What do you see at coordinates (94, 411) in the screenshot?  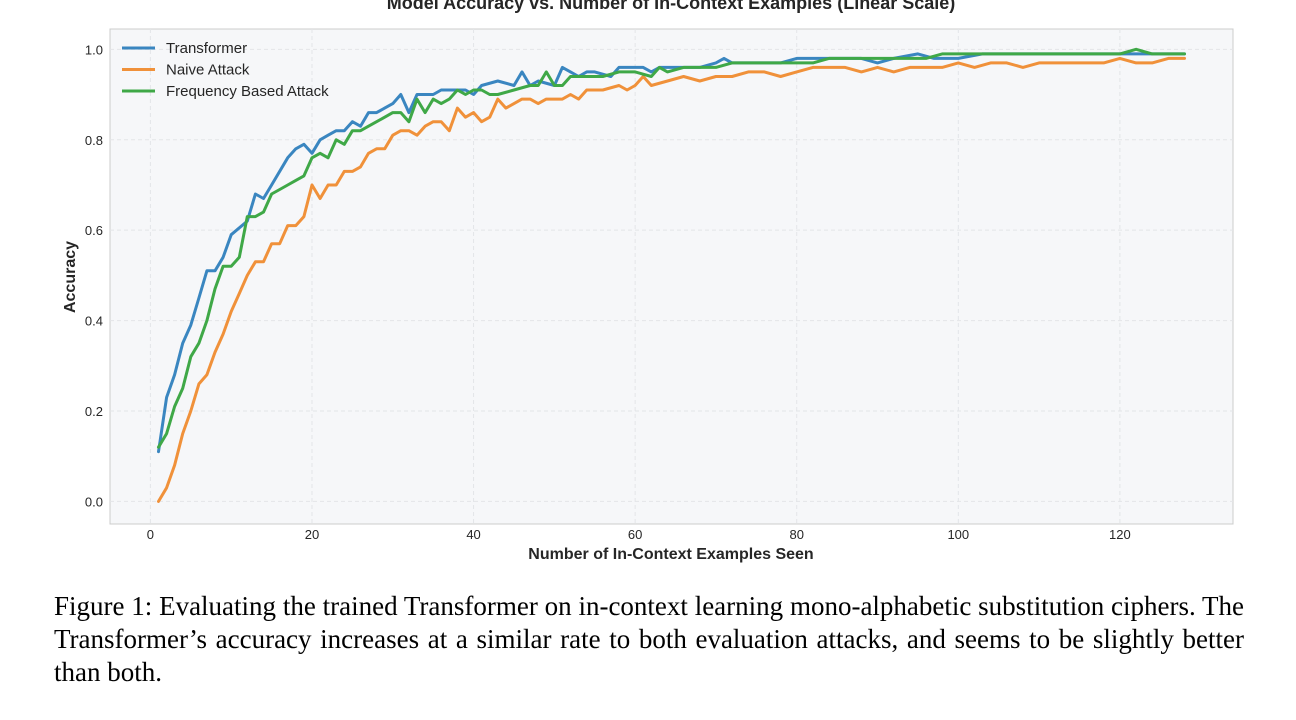 I see `y-tick-label: 0.2` at bounding box center [94, 411].